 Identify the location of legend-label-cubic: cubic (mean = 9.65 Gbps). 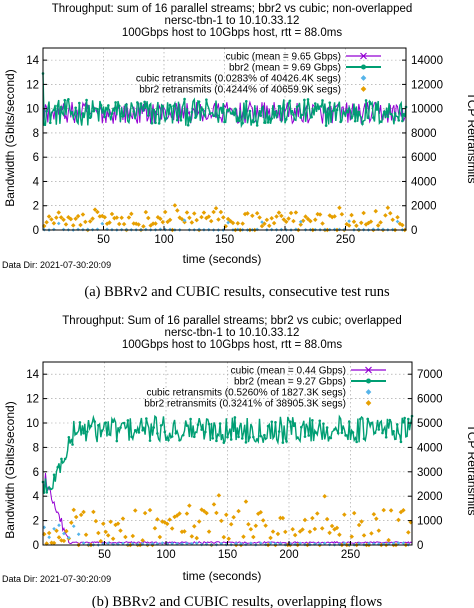
(283, 57).